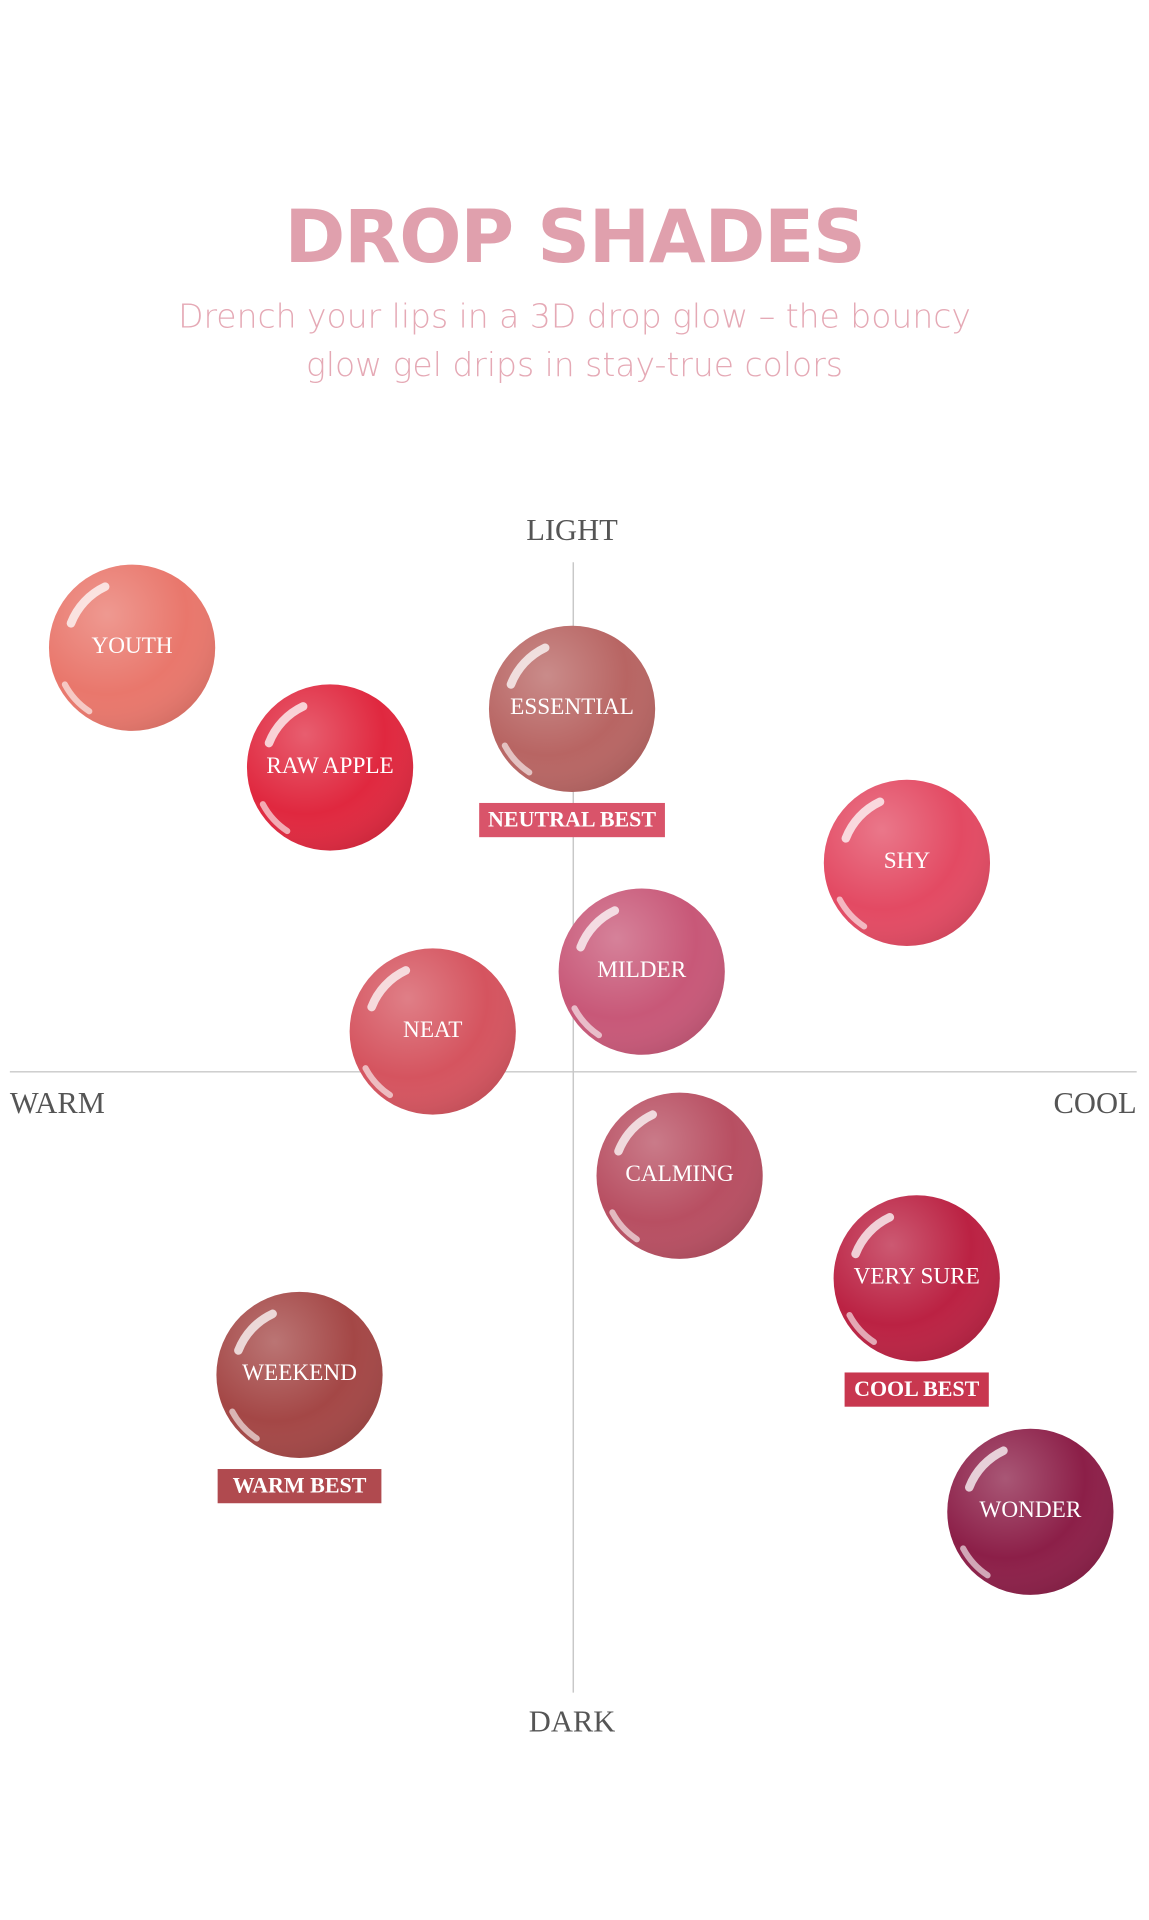  Describe the element at coordinates (574, 237) in the screenshot. I see `title: DROP SHADES` at that location.